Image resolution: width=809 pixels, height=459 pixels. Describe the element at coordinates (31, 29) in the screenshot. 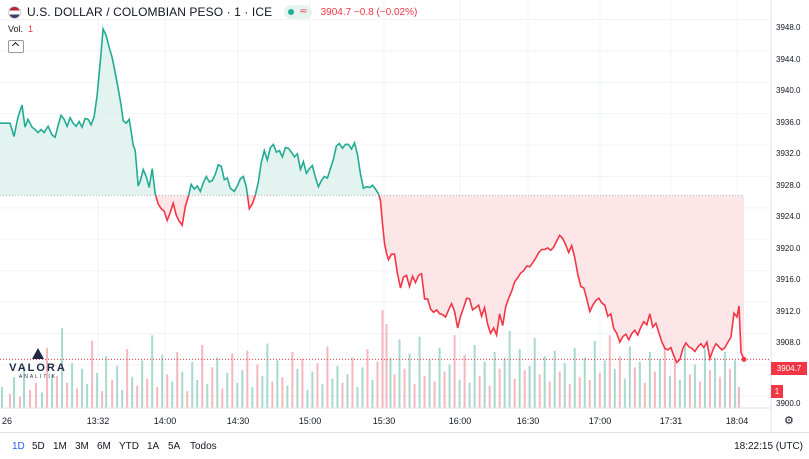

I see `volume-value: 1` at that location.